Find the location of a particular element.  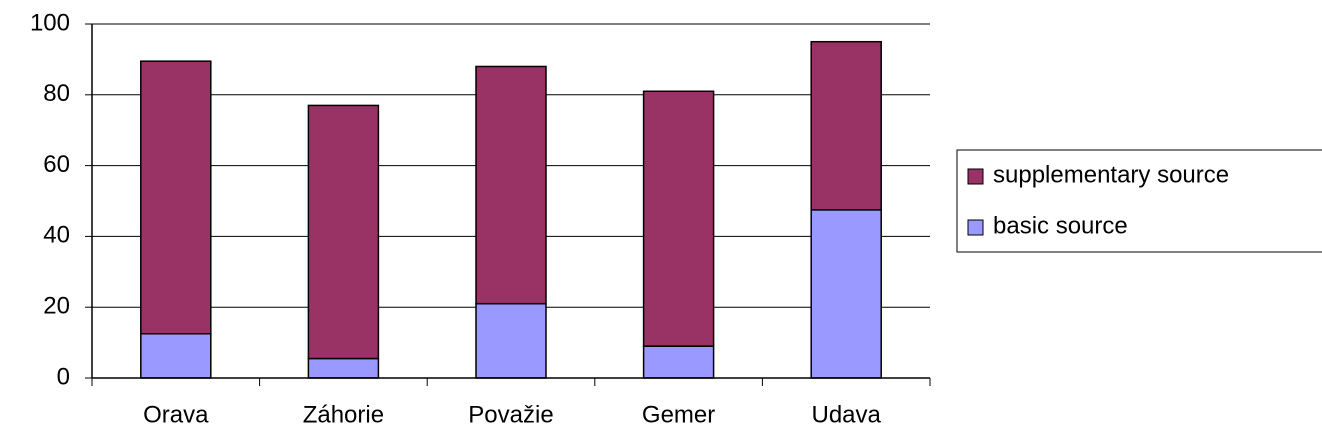

legend-label: supplementary source is located at coordinates (1111, 174).